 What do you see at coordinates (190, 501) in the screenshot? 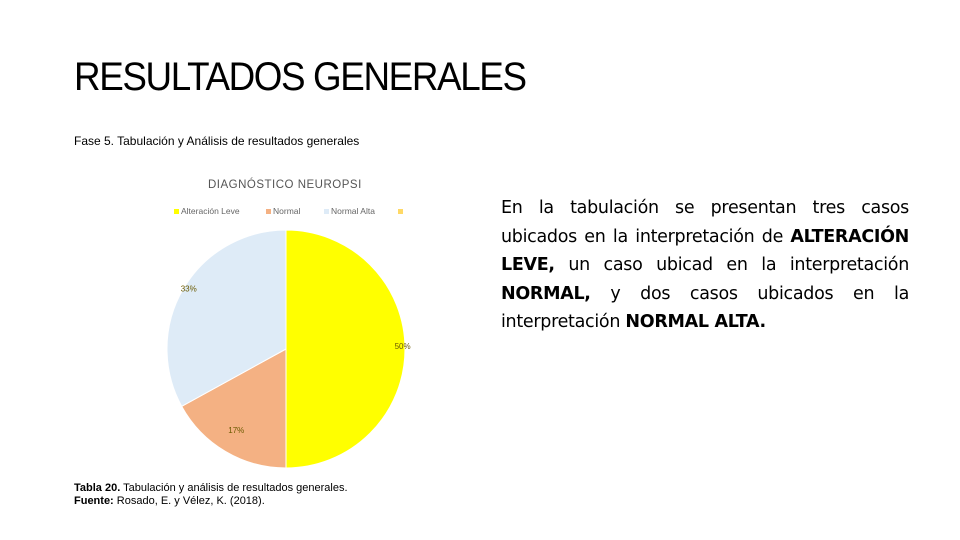
I see `caption-source-text: Rosado, E. y Vélez, K. (2018).` at bounding box center [190, 501].